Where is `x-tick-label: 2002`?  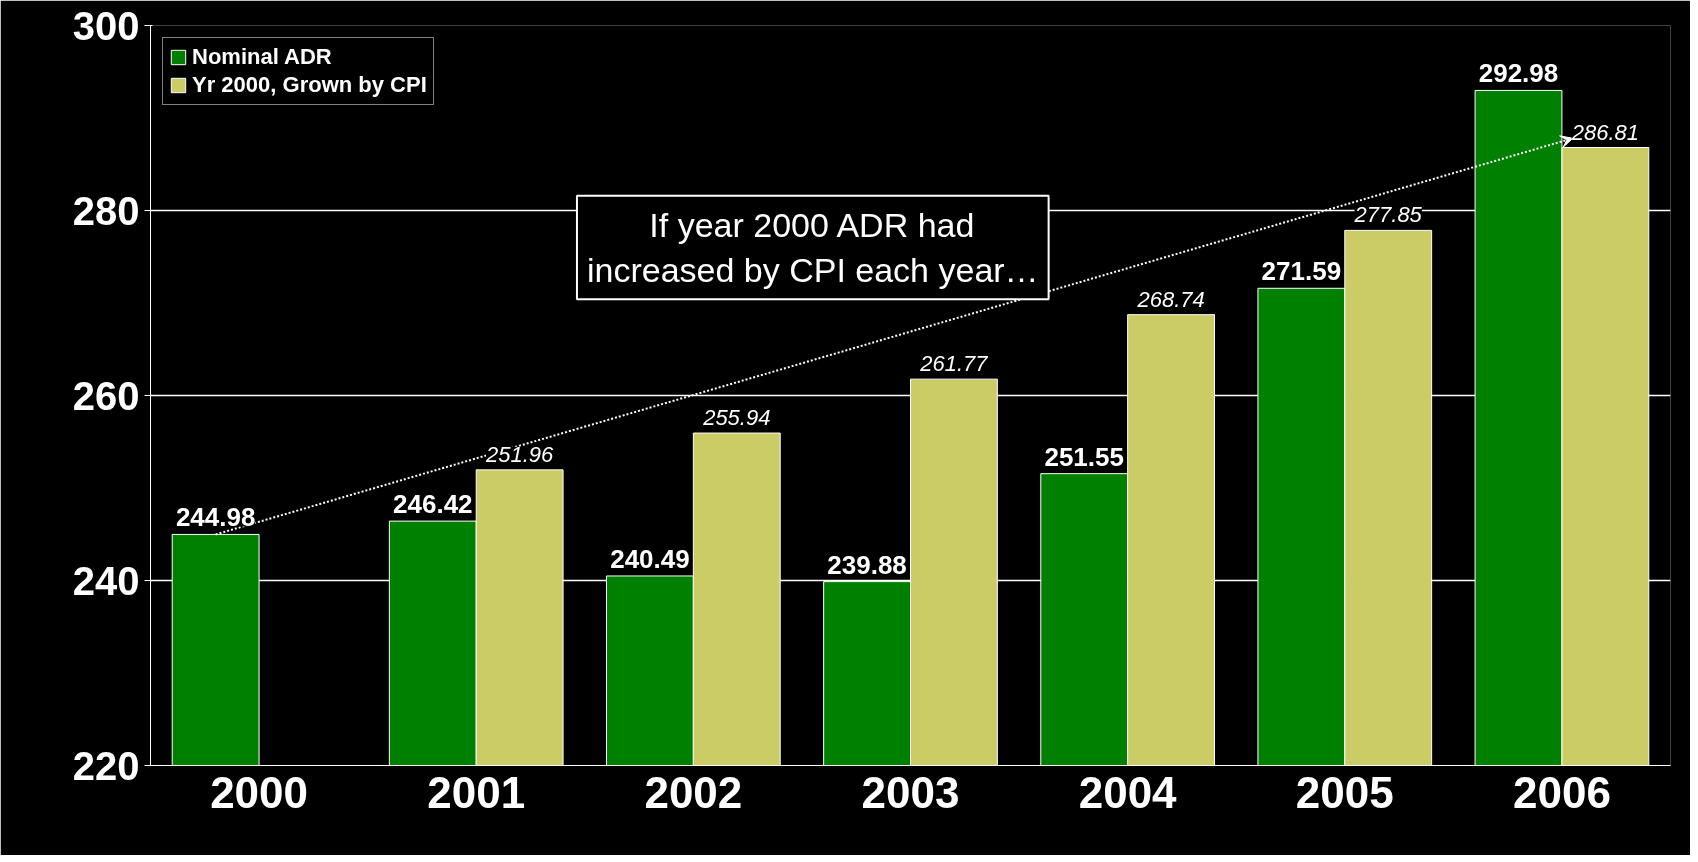
x-tick-label: 2002 is located at coordinates (693, 792).